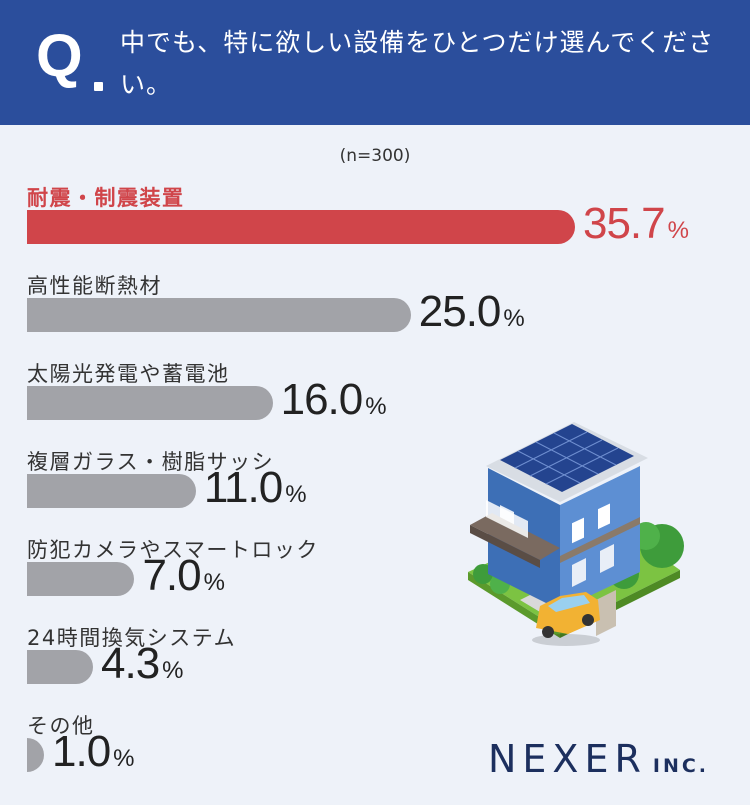 The width and height of the screenshot is (750, 805). I want to click on category-label: 複層ガラス・樹脂サッシ, so click(151, 462).